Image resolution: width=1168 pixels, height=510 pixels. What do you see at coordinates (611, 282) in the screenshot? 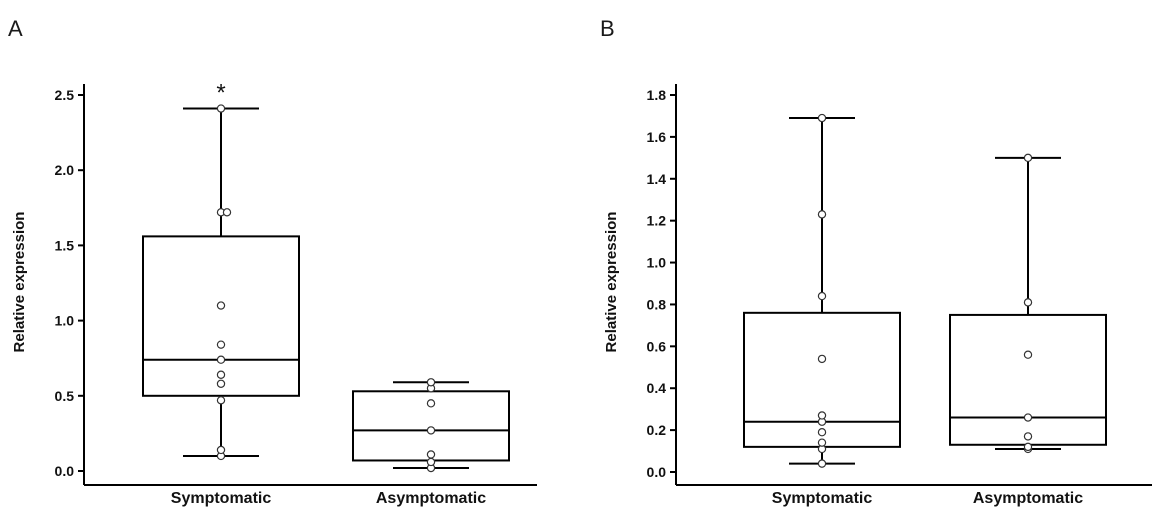
I see `y-axis-title-b: Relative expression` at bounding box center [611, 282].